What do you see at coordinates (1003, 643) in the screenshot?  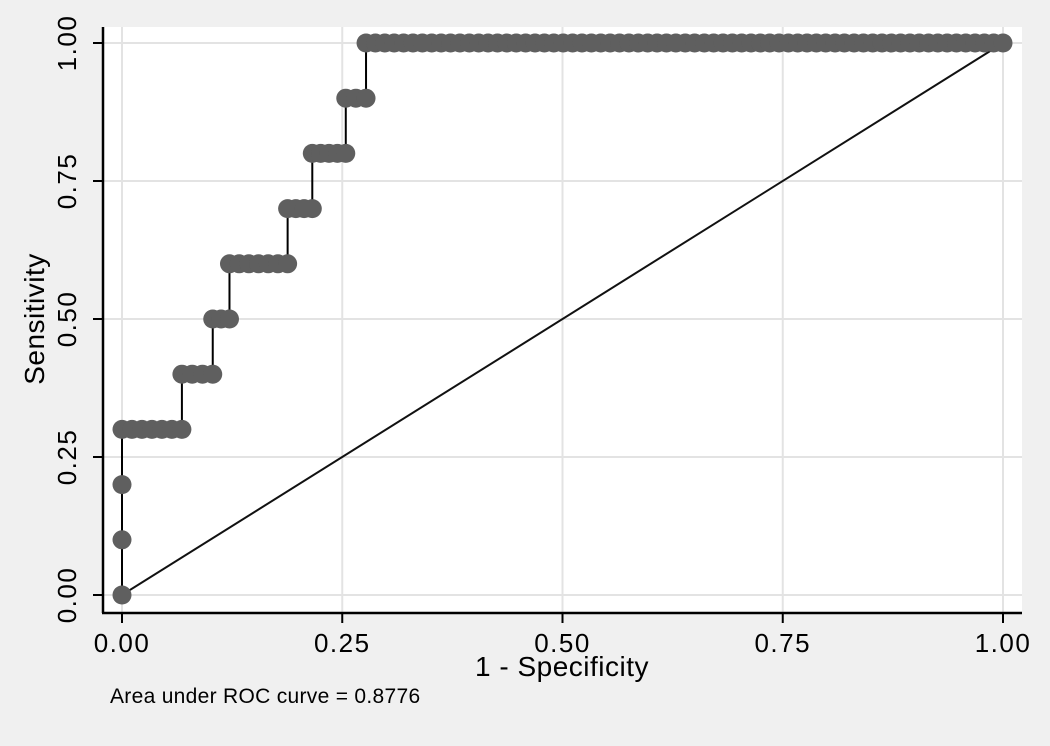 I see `x-tick-label: 1.00` at bounding box center [1003, 643].